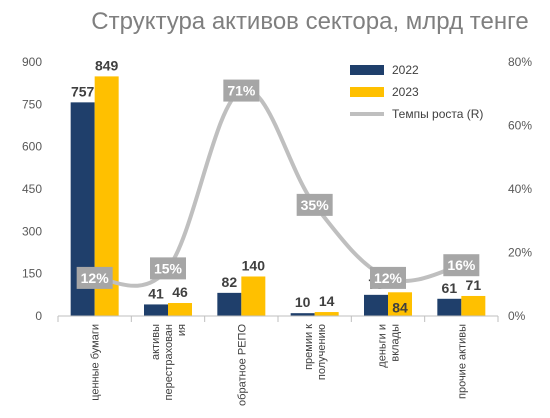 Image resolution: width=550 pixels, height=418 pixels. Describe the element at coordinates (169, 362) in the screenshot. I see `category-label: перестрахован` at that location.